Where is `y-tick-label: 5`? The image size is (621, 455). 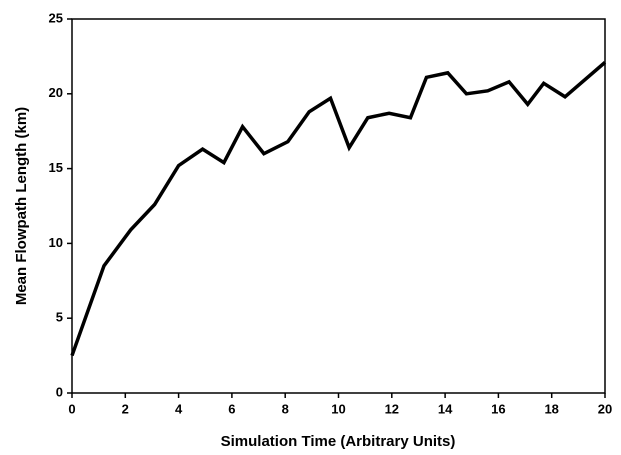 y-tick-label: 5 is located at coordinates (59, 317).